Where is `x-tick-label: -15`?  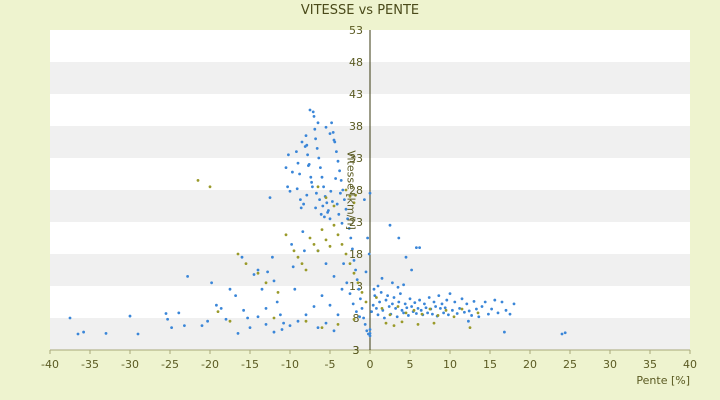 x-tick-label: -15 is located at coordinates (250, 364).